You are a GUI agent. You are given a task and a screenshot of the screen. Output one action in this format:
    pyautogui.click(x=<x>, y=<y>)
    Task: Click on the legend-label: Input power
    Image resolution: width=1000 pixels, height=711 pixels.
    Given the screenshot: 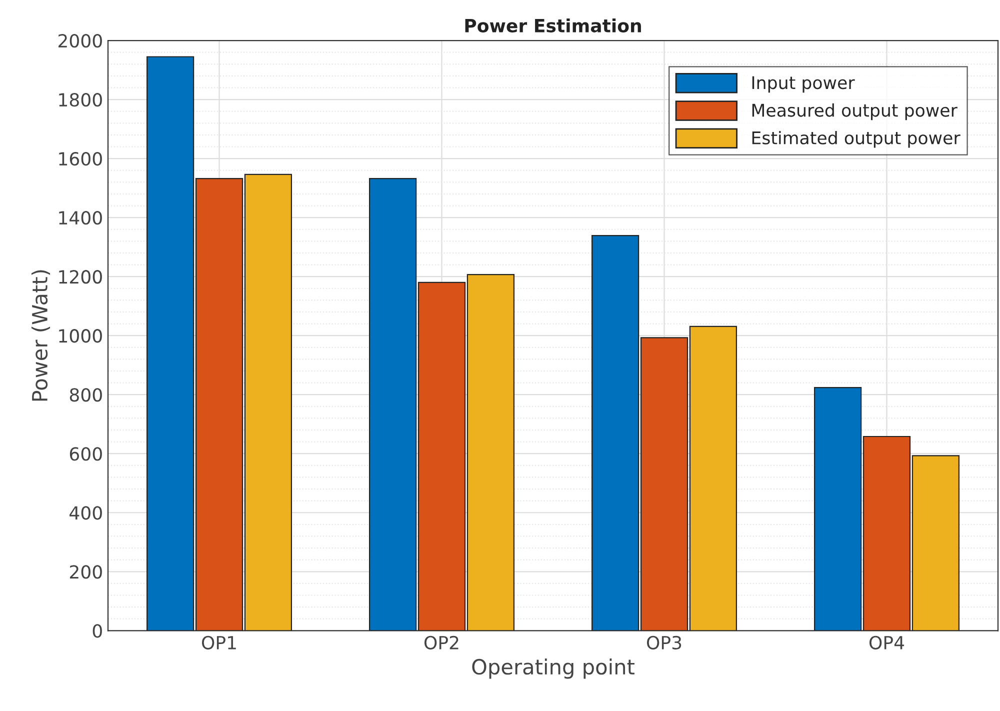 What is the action you would take?
    pyautogui.click(x=803, y=84)
    